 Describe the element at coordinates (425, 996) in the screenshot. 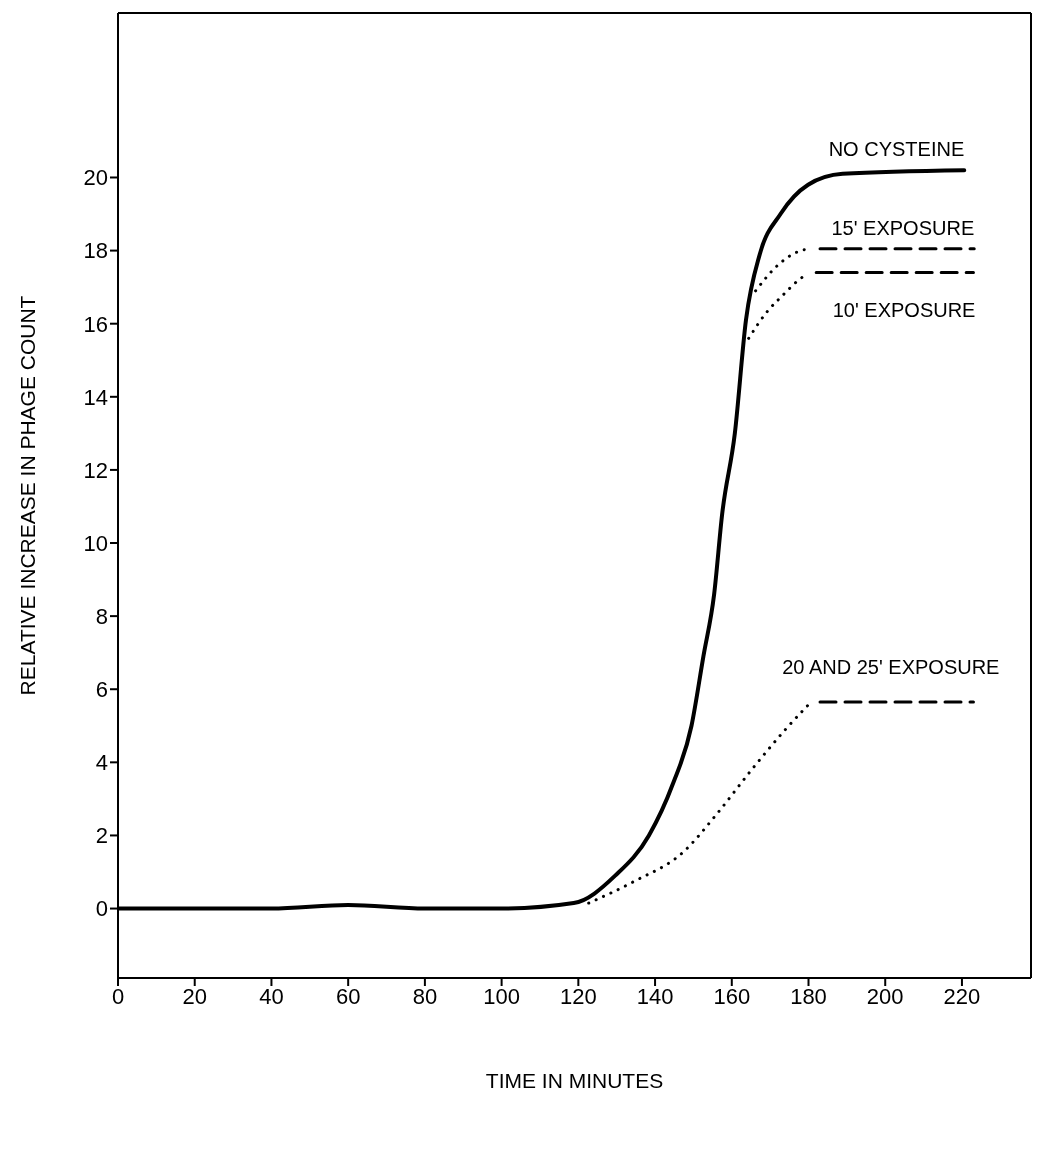

I see `x-tick-label: 80` at that location.